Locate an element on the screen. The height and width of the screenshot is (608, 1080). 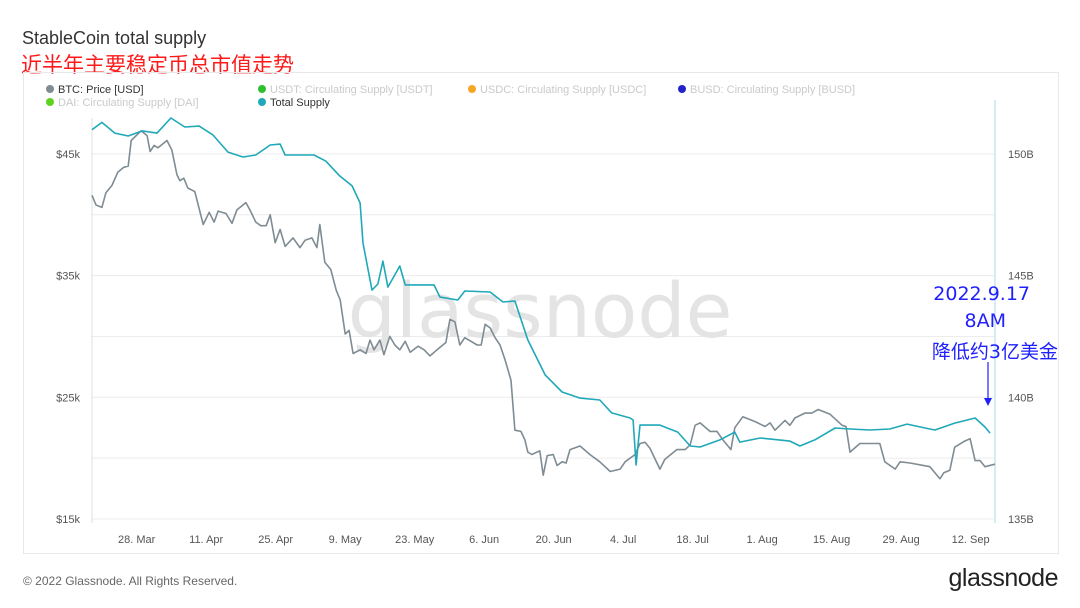
copyright: © 2022 Glassnode. All Rights Reserved. is located at coordinates (130, 581).